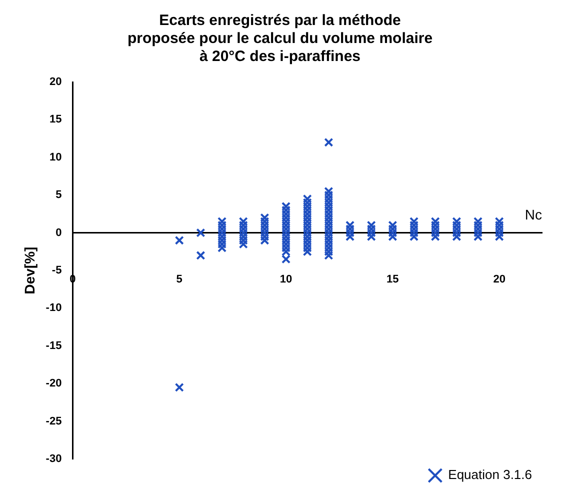 The height and width of the screenshot is (504, 562). Describe the element at coordinates (59, 232) in the screenshot. I see `y-tick-label: 0` at that location.